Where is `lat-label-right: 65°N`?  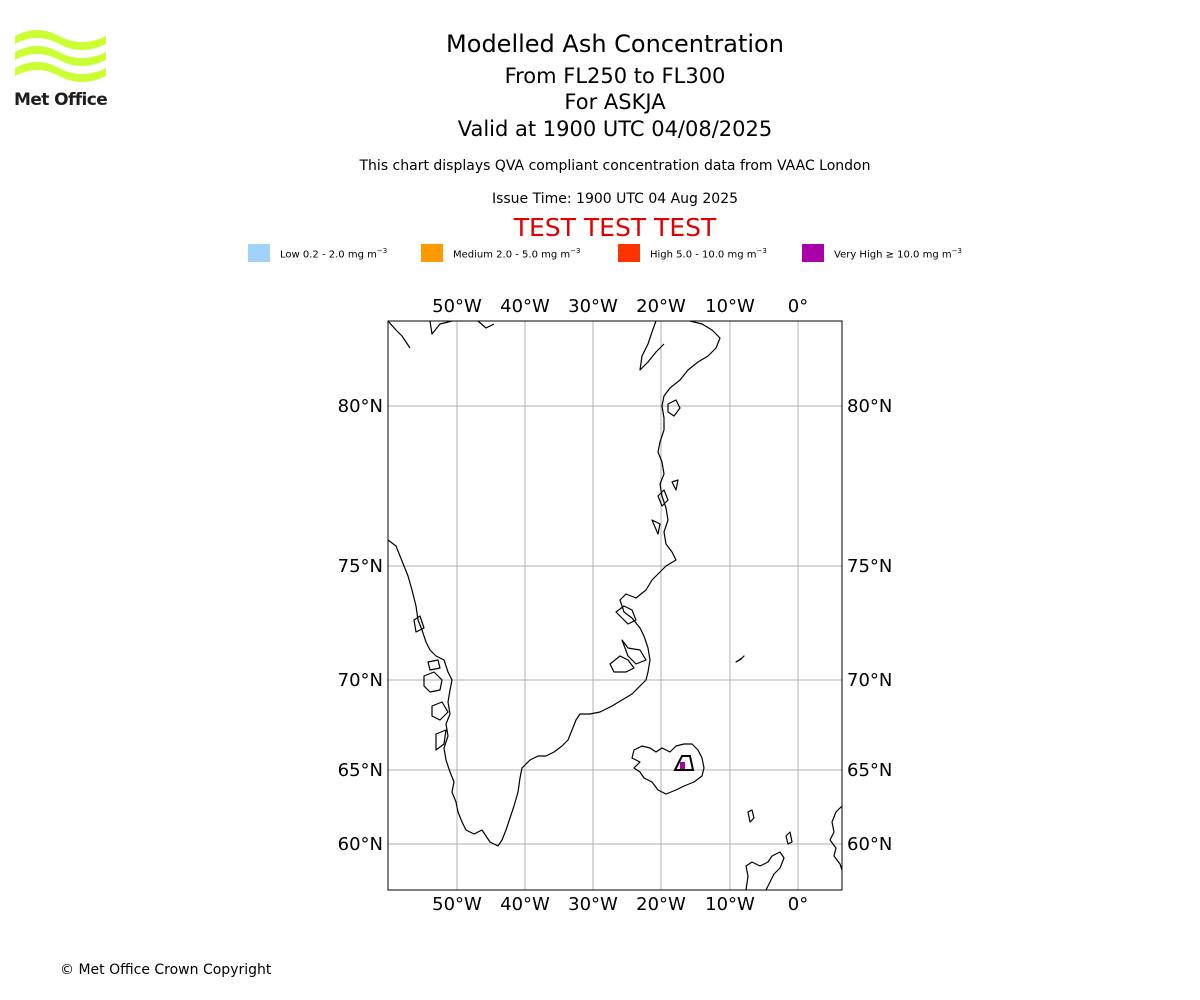 lat-label-right: 65°N is located at coordinates (869, 770).